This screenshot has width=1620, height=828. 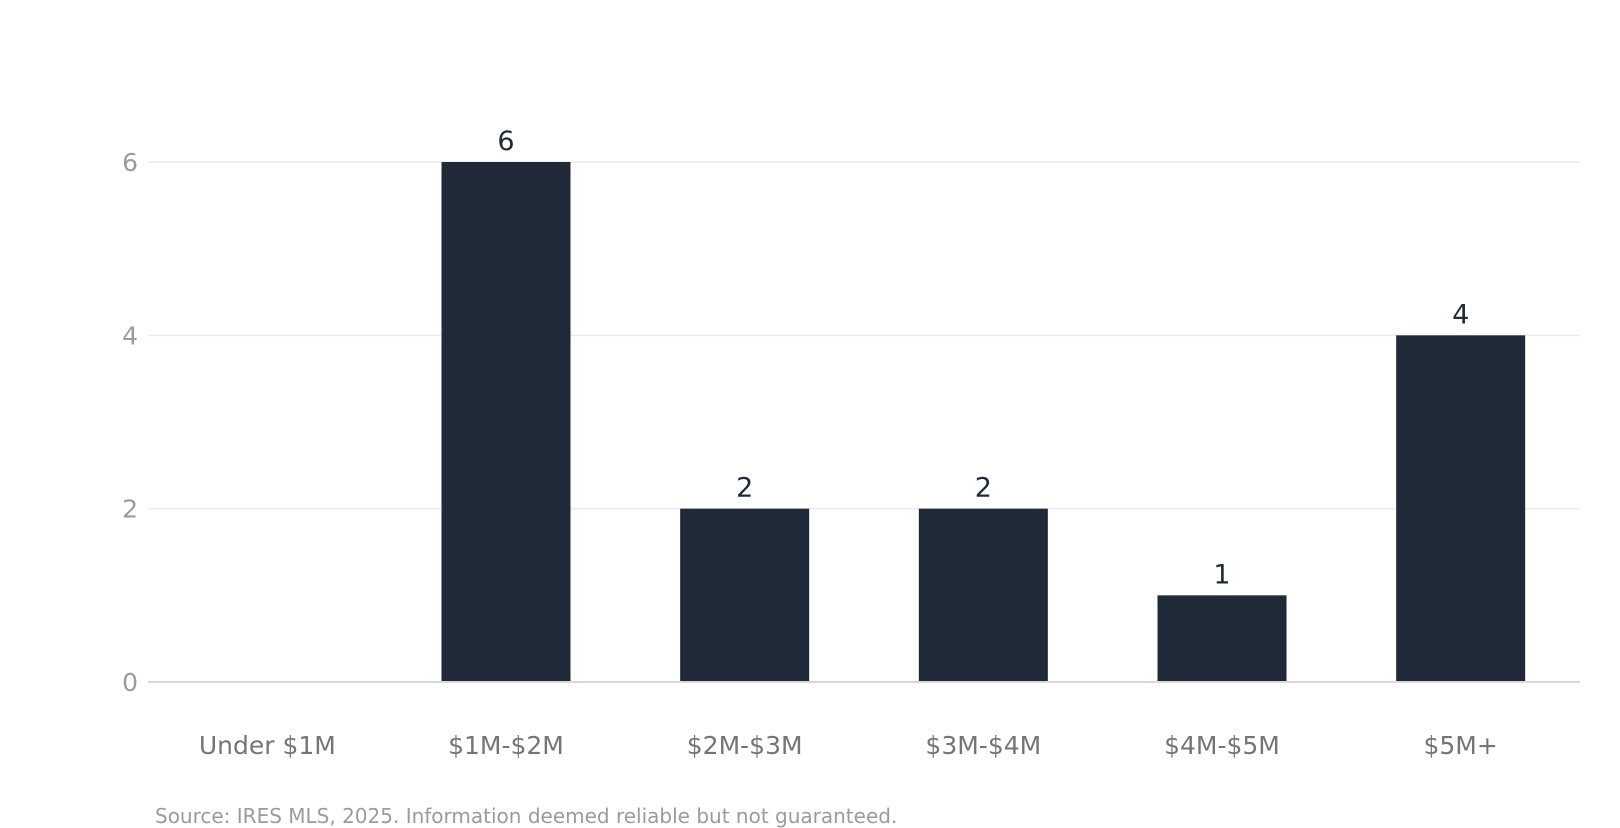 I want to click on bar-value-label-3m-4m: 2, so click(x=983, y=488).